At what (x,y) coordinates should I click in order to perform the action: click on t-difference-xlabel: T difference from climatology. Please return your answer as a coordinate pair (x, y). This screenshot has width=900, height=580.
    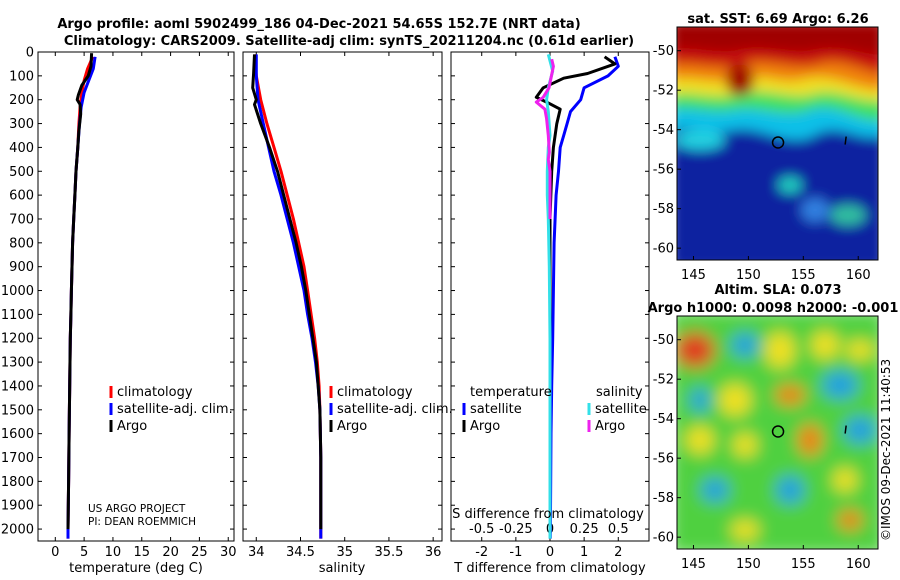
    Looking at the image, I should click on (549, 568).